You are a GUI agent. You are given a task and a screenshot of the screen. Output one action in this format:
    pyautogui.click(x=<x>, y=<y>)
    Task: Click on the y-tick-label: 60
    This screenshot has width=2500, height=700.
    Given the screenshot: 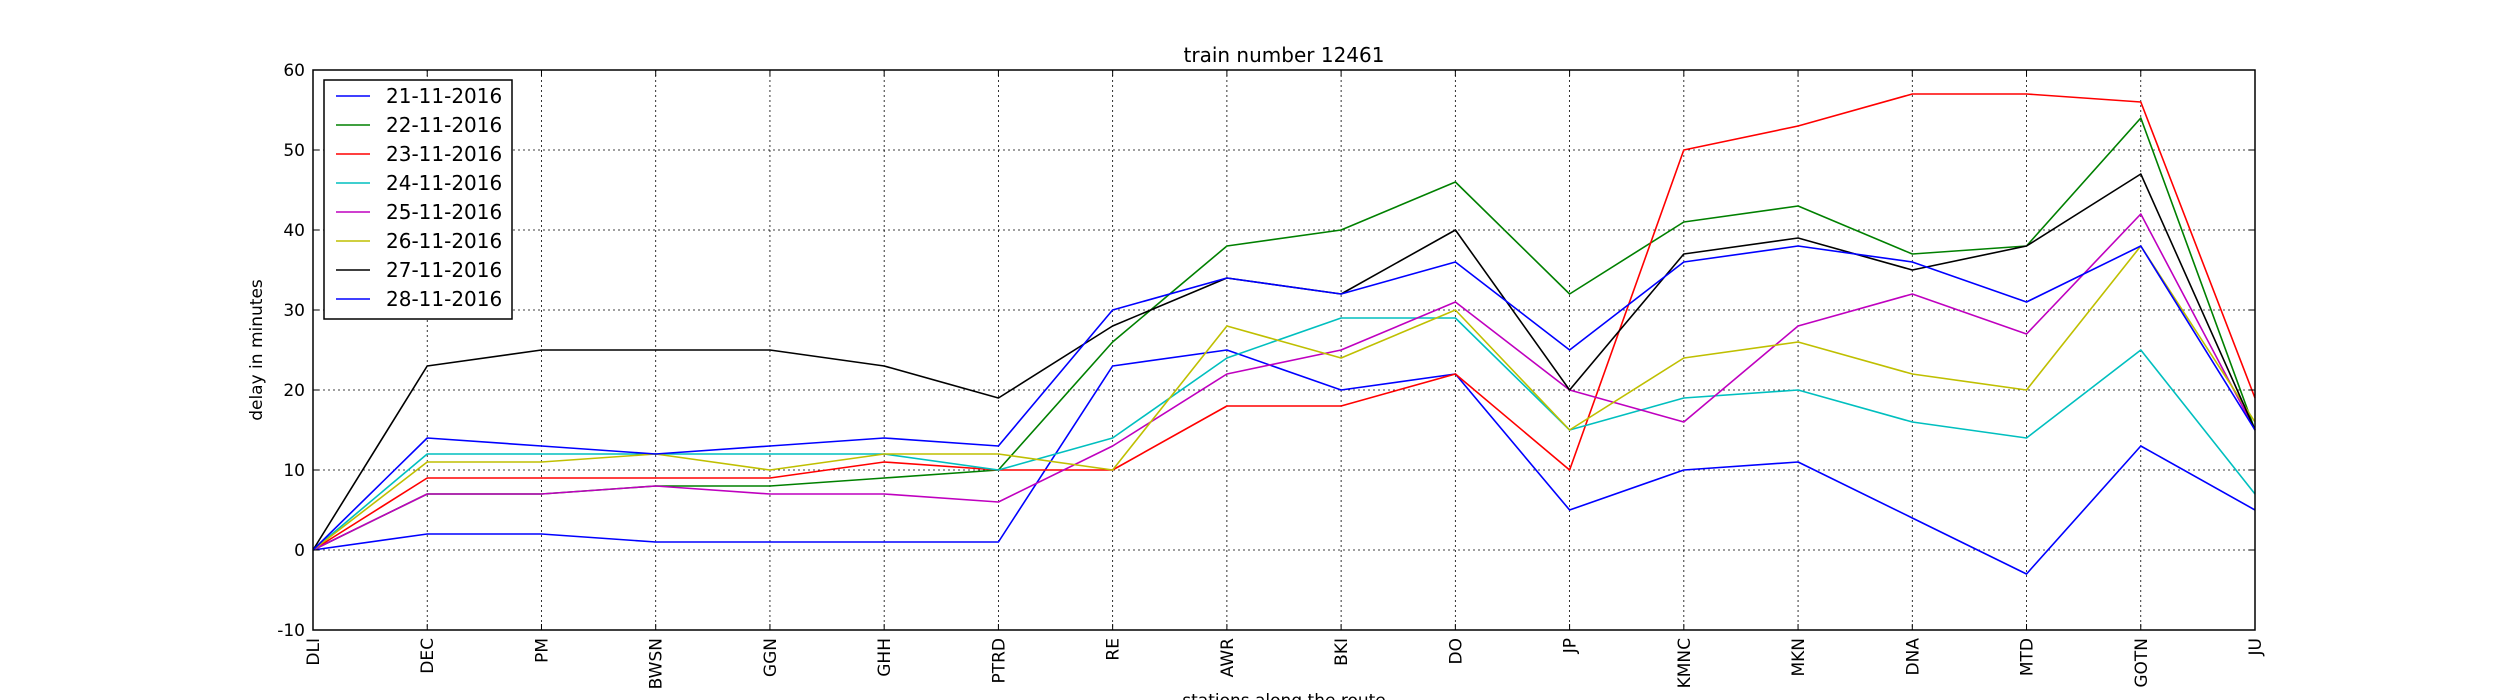 What is the action you would take?
    pyautogui.click(x=294, y=71)
    